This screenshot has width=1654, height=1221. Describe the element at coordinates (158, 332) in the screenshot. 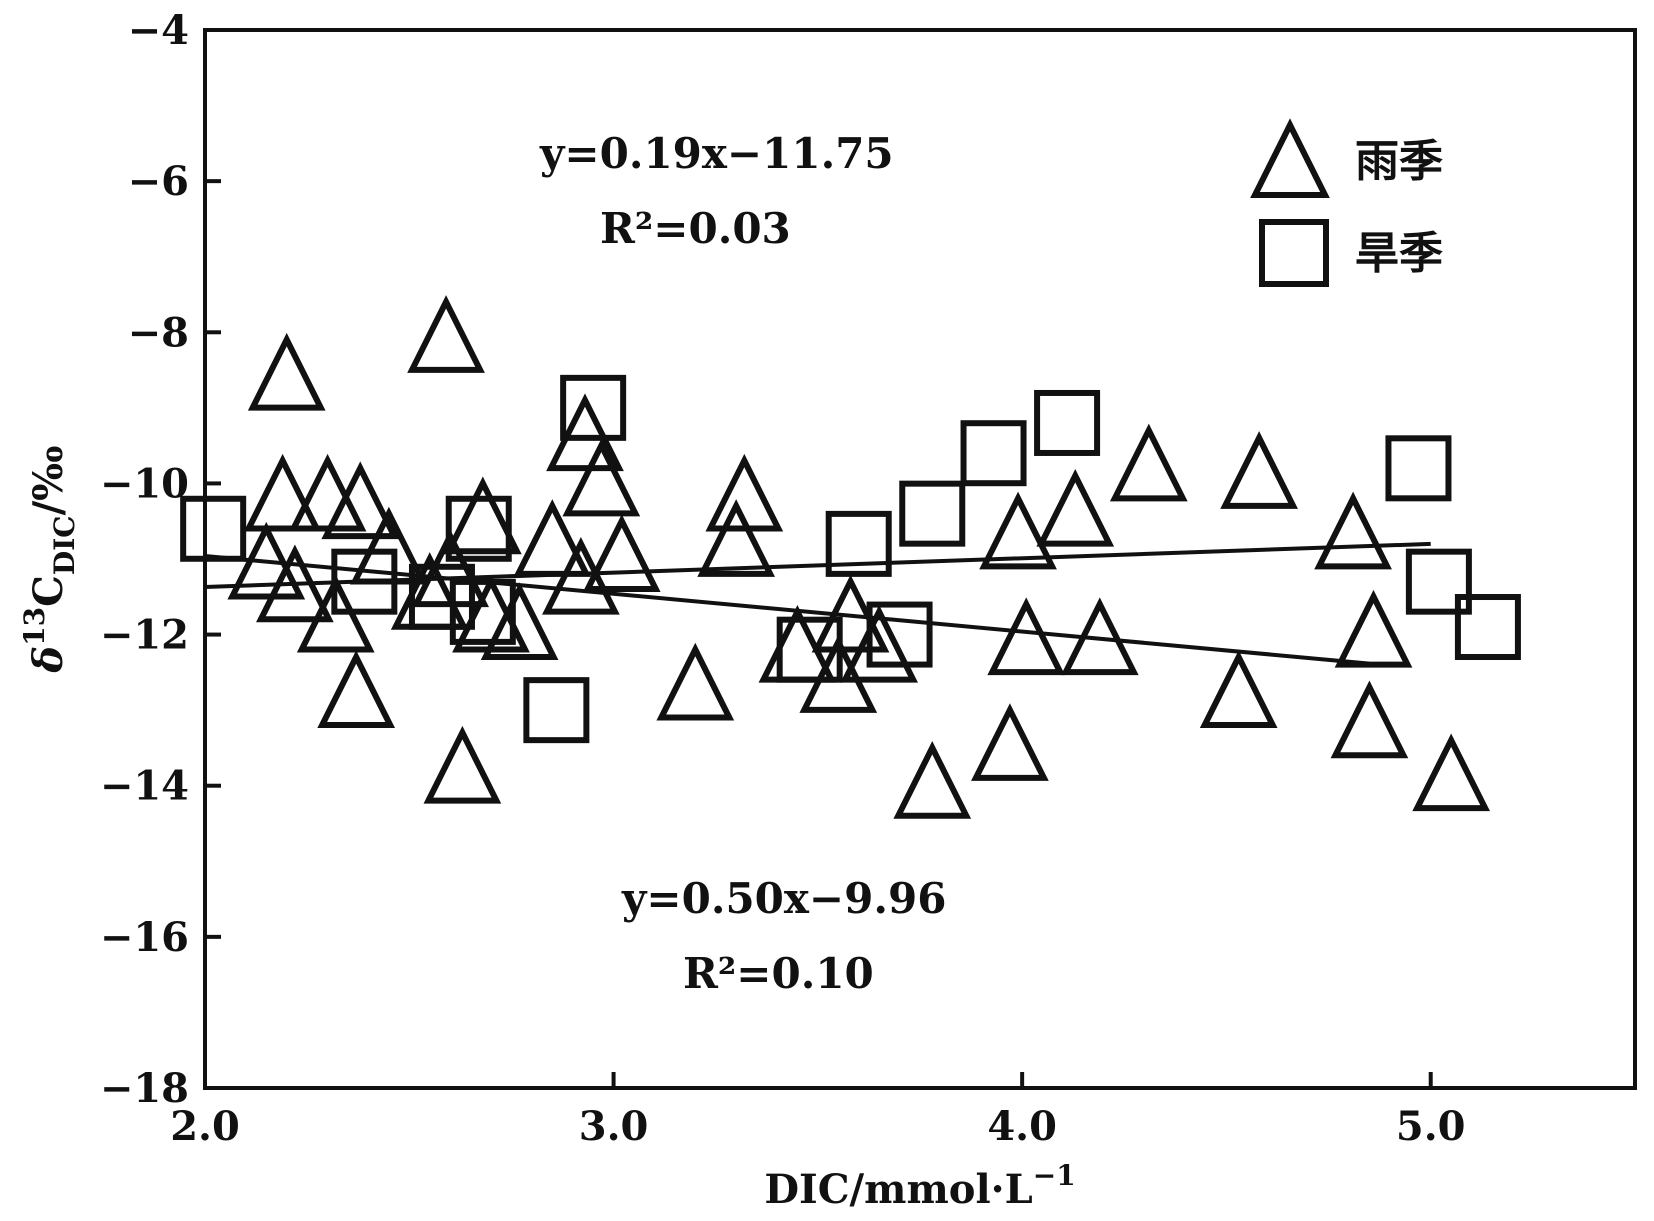

I see `y-tick-label: −8` at that location.